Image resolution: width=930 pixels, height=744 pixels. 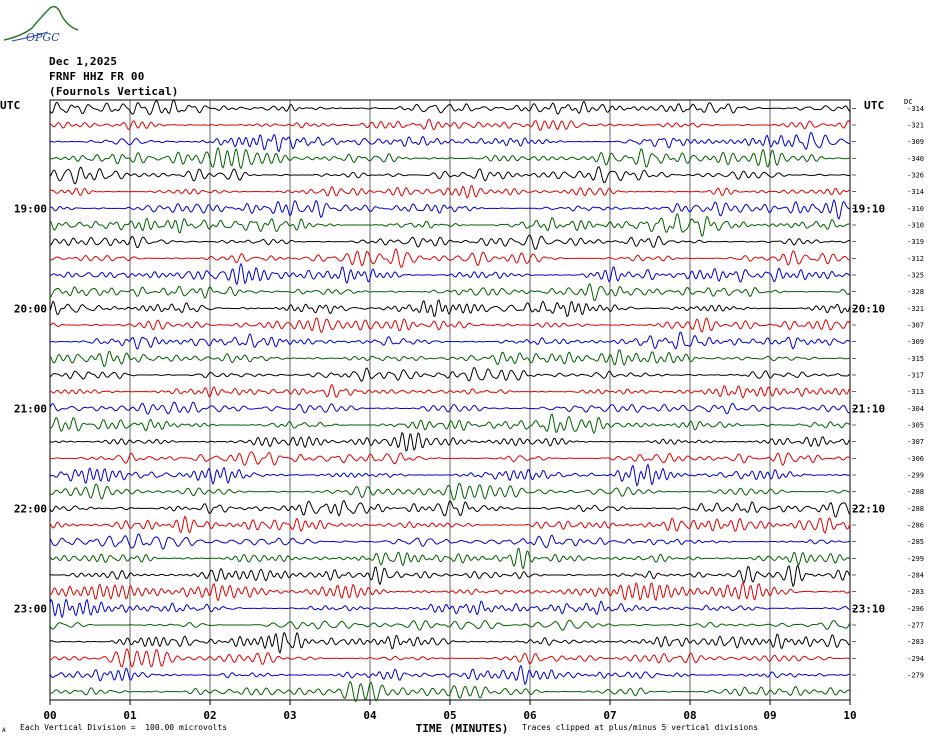 I want to click on x-tick-label: 03, so click(x=289, y=715).